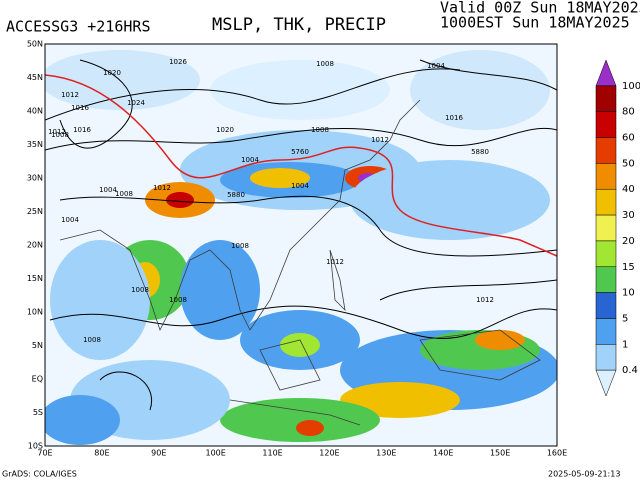  Describe the element at coordinates (628, 189) in the screenshot. I see `colorbar-label: 40` at that location.